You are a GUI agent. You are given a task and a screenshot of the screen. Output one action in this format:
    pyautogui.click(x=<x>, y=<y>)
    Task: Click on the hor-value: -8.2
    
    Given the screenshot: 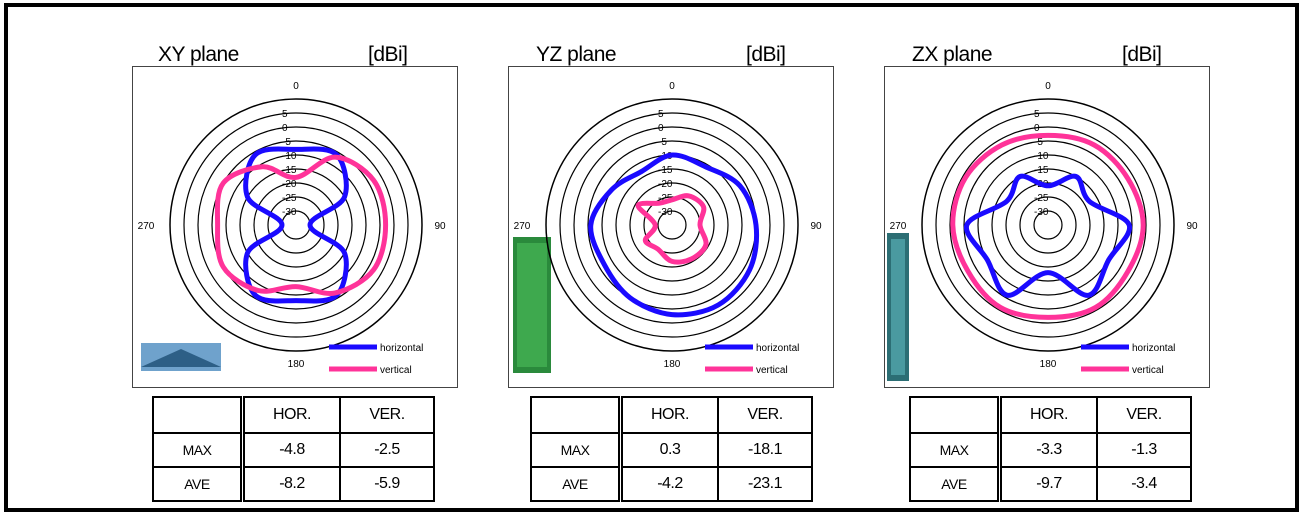 What is the action you would take?
    pyautogui.click(x=290, y=484)
    